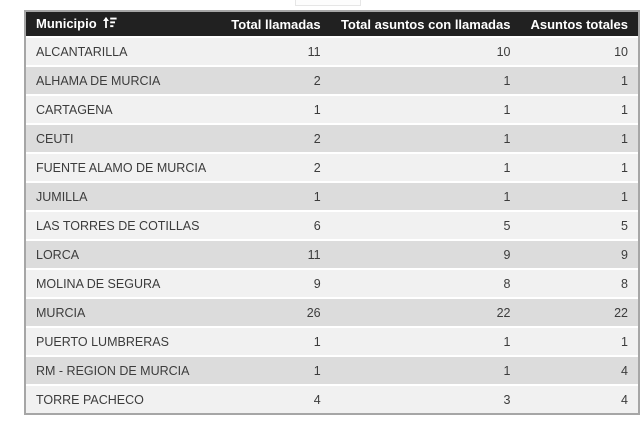 The height and width of the screenshot is (429, 640). What do you see at coordinates (66, 23) in the screenshot?
I see `column-header-municipio-label: Municipio` at bounding box center [66, 23].